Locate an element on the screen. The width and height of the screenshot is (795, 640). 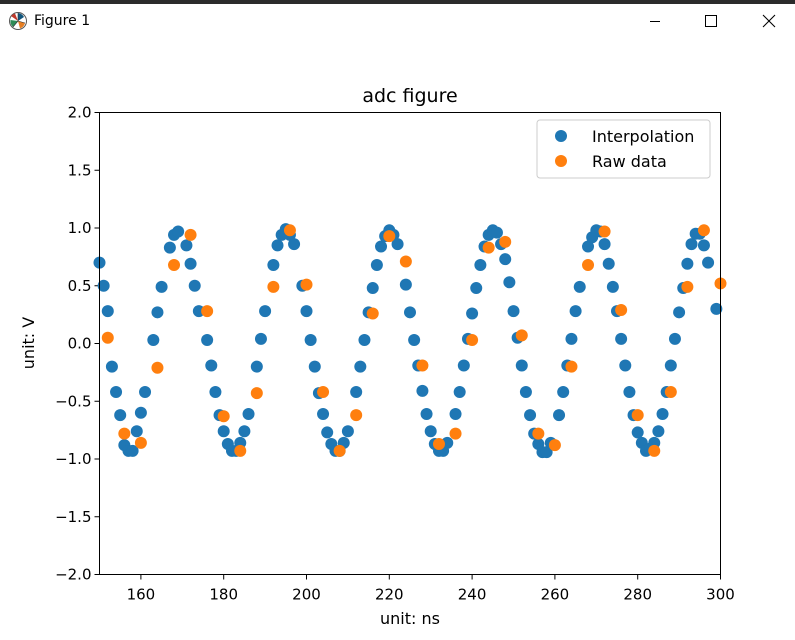
minimize-button is located at coordinates (655, 21).